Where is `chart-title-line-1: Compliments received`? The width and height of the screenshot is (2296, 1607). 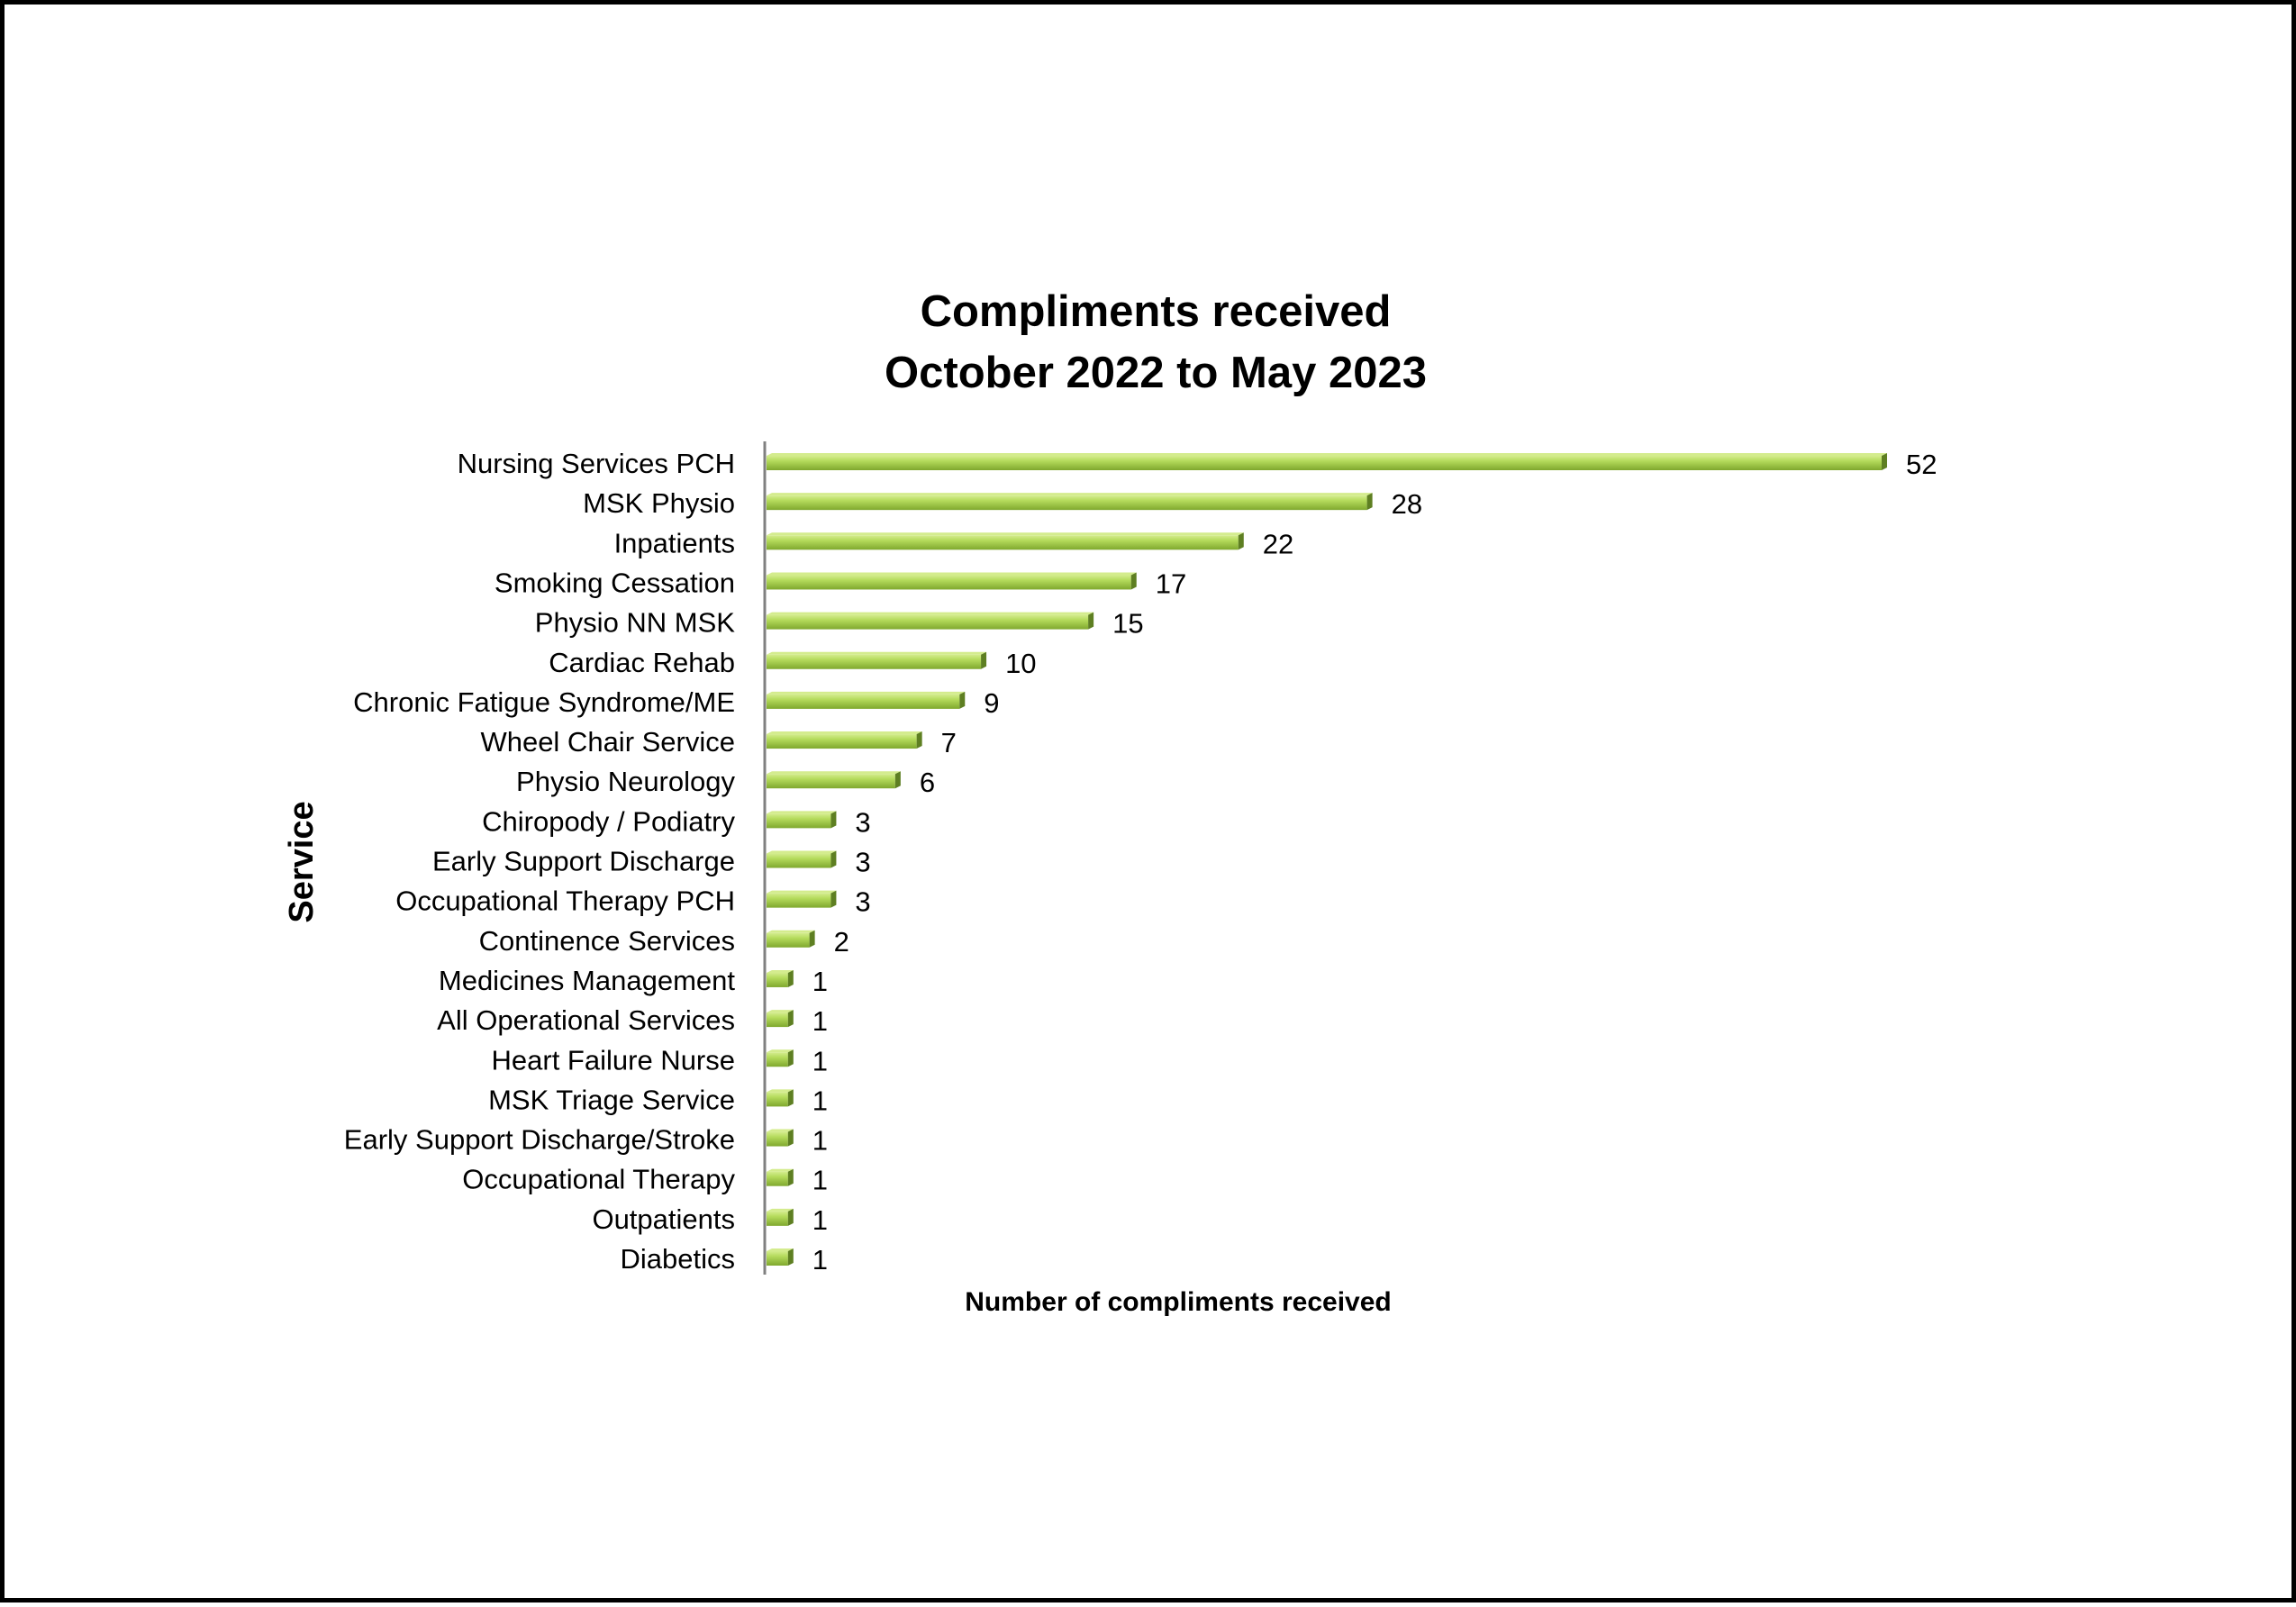
chart-title-line-1: Compliments received is located at coordinates (1156, 311).